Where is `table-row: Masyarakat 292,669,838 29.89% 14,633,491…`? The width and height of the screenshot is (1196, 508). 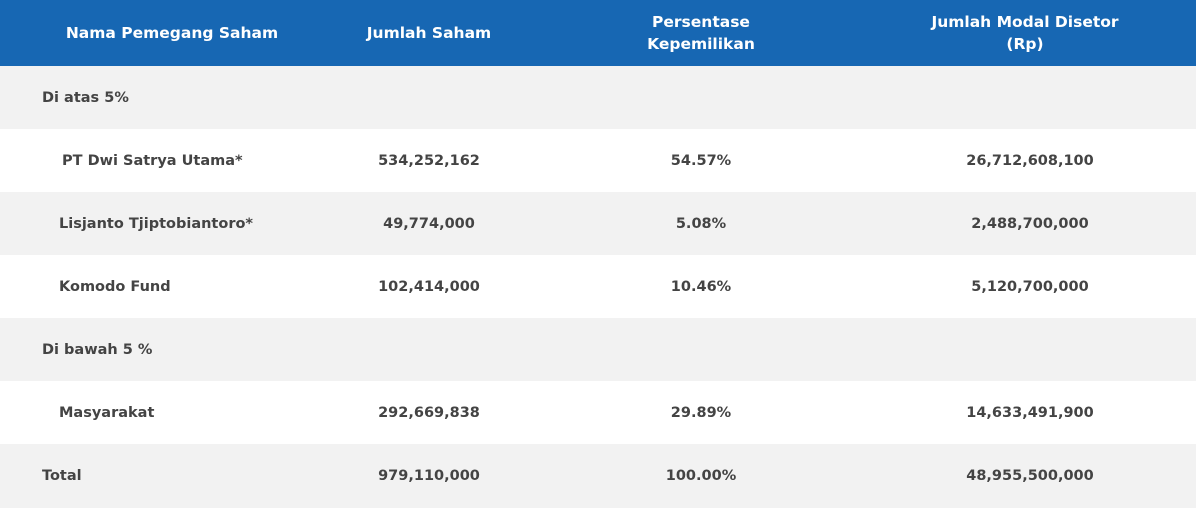 table-row: Masyarakat 292,669,838 29.89% 14,633,491… is located at coordinates (598, 412).